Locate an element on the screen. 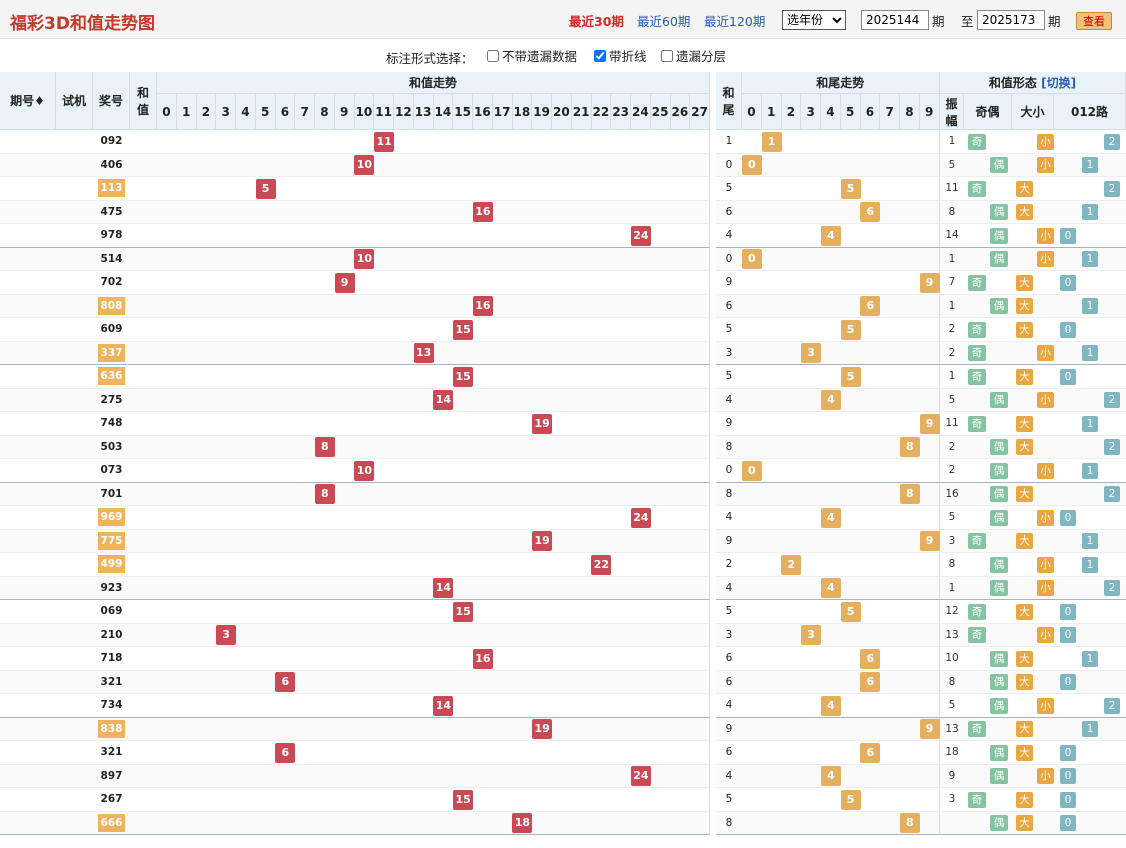 This screenshot has height=848, width=1126. sum-axis-label: 9 is located at coordinates (344, 112).